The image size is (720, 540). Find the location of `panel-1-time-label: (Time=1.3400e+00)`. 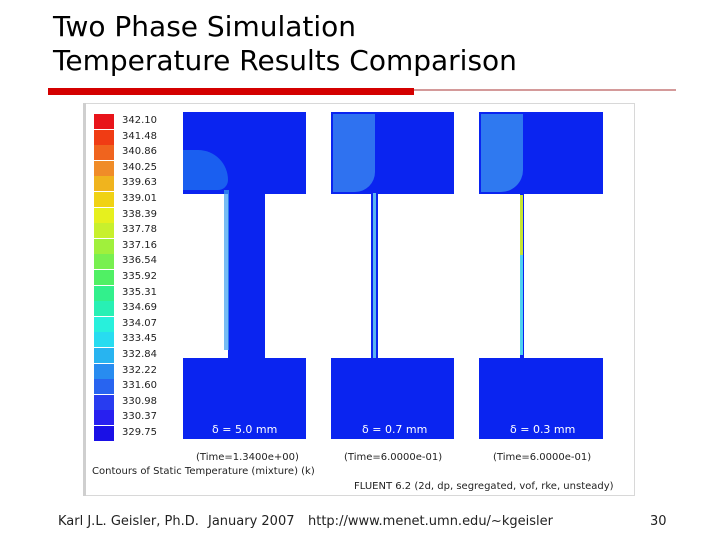

panel-1-time-label: (Time=1.3400e+00) is located at coordinates (247, 457).